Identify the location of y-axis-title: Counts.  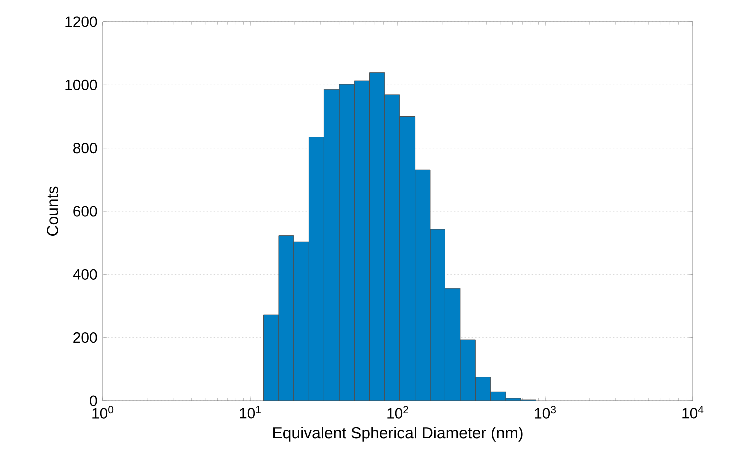
(52, 211).